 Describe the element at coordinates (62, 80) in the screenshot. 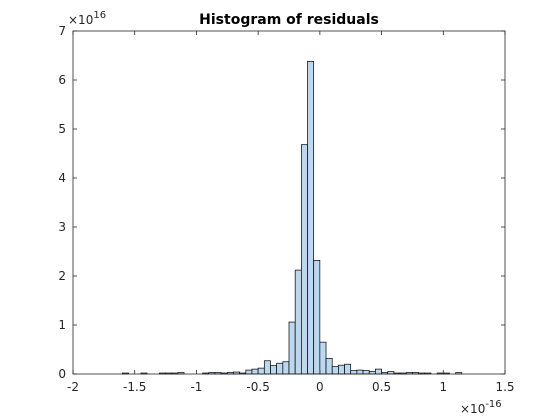

I see `y-tick-label: 6` at that location.